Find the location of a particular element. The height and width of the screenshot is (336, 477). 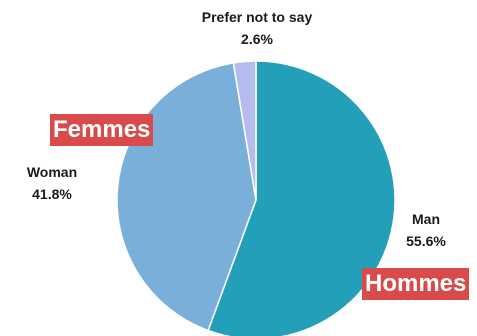

overlay-hommes: Hommes is located at coordinates (416, 284).